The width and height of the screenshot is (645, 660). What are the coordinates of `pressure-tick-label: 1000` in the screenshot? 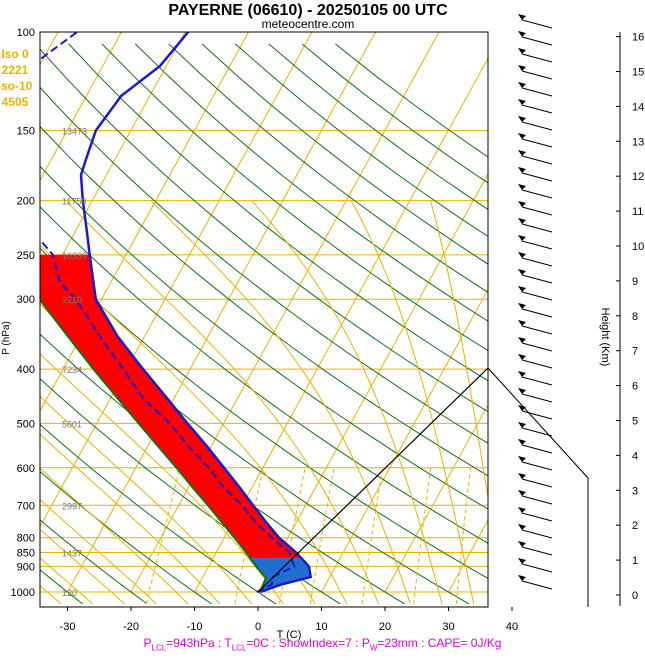 It's located at (23, 593).